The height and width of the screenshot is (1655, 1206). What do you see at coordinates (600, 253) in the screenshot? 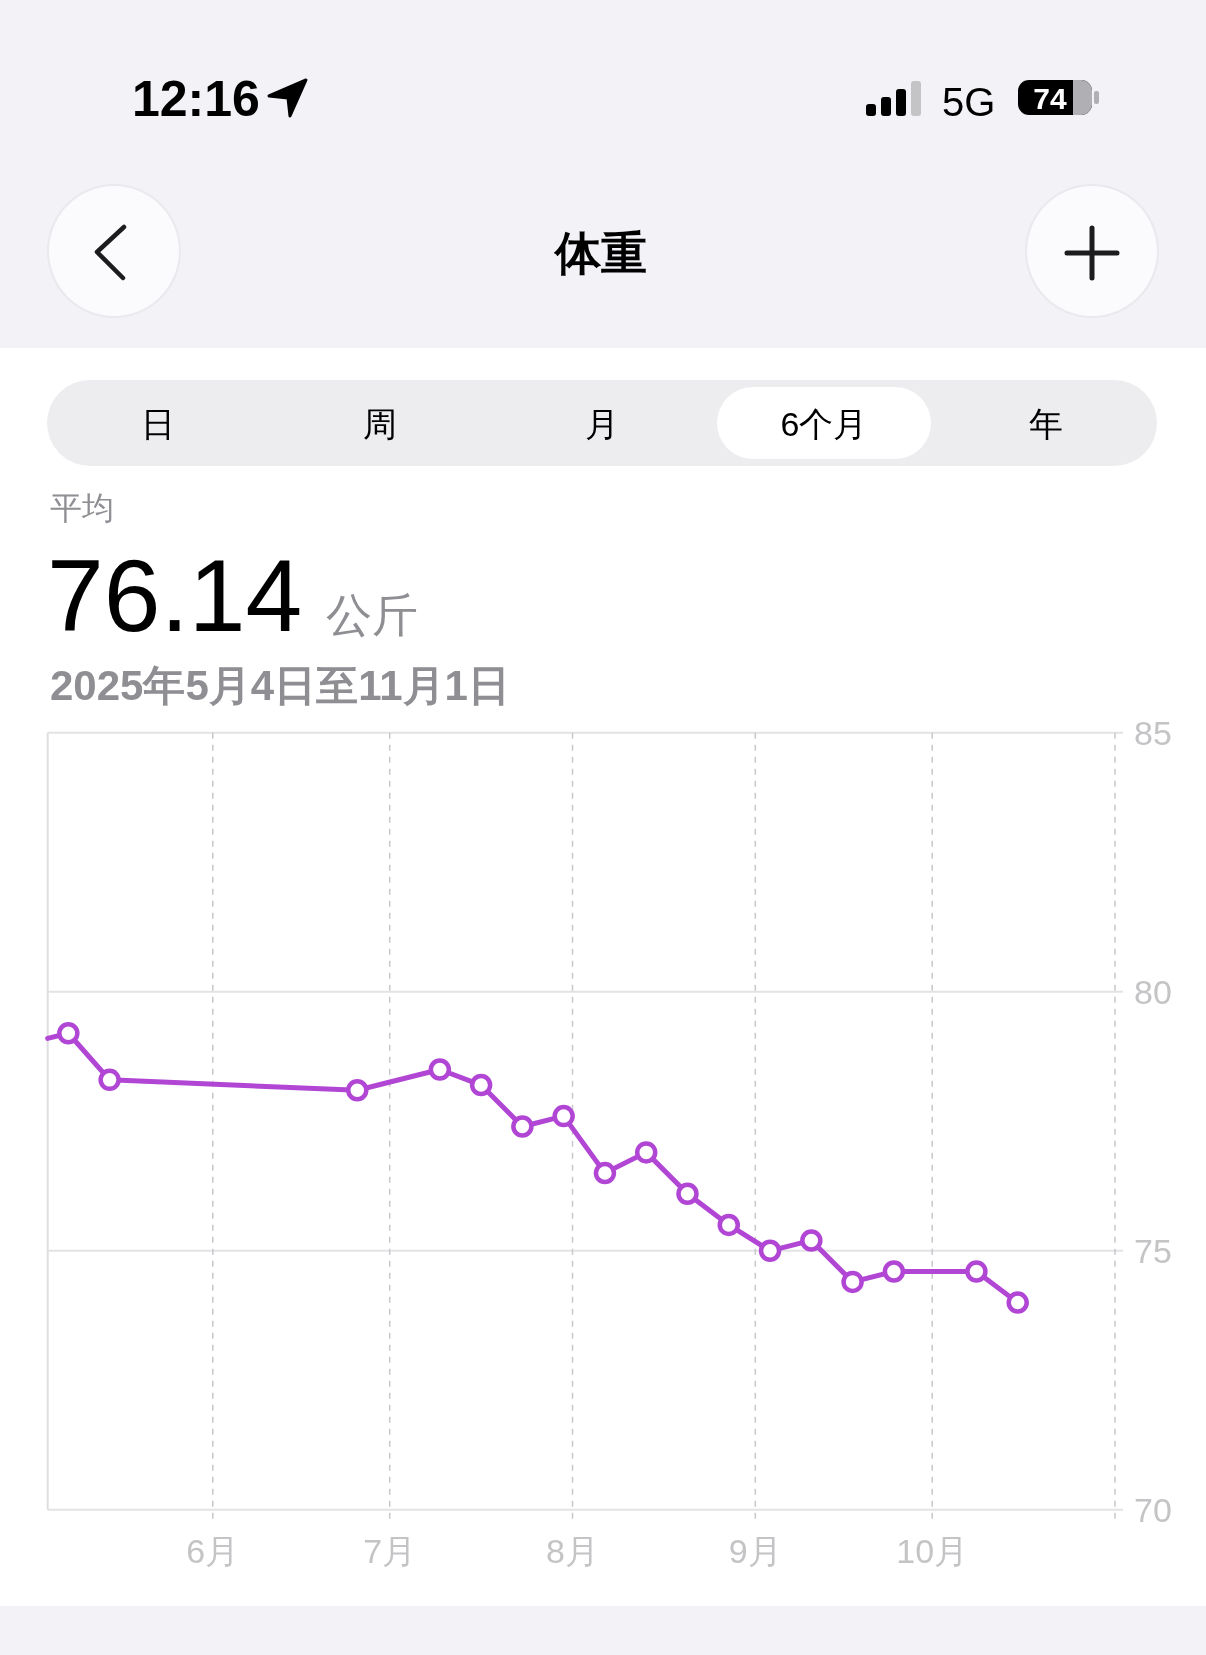
I see `chart-title: 体重` at bounding box center [600, 253].